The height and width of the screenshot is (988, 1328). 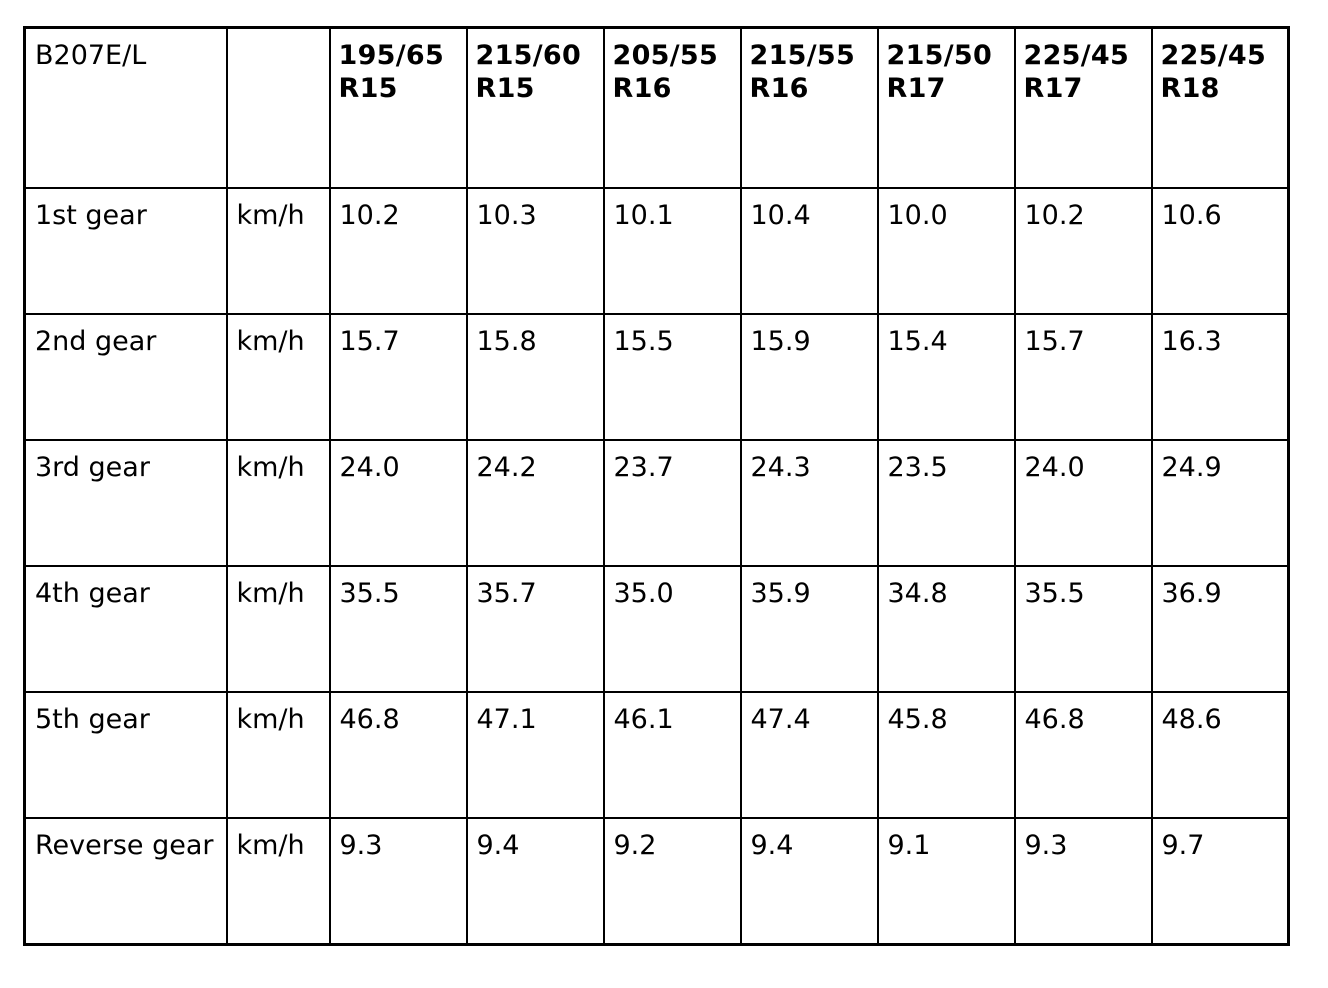 I want to click on tyre-size: 195/65, so click(x=391, y=55).